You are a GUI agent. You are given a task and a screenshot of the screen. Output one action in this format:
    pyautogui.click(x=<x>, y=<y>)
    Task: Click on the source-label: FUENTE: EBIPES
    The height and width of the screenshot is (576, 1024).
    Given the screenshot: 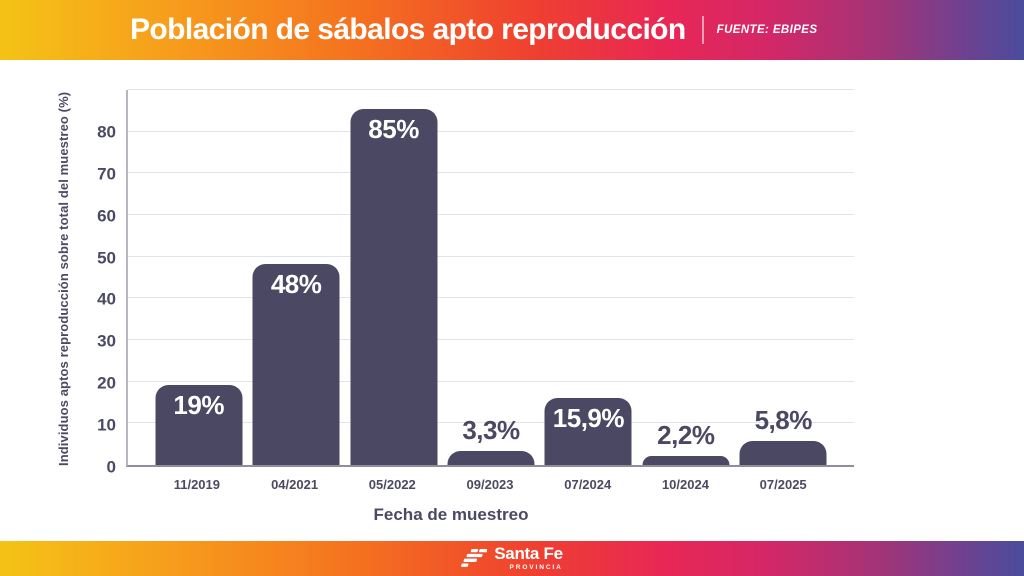 What is the action you would take?
    pyautogui.click(x=767, y=30)
    